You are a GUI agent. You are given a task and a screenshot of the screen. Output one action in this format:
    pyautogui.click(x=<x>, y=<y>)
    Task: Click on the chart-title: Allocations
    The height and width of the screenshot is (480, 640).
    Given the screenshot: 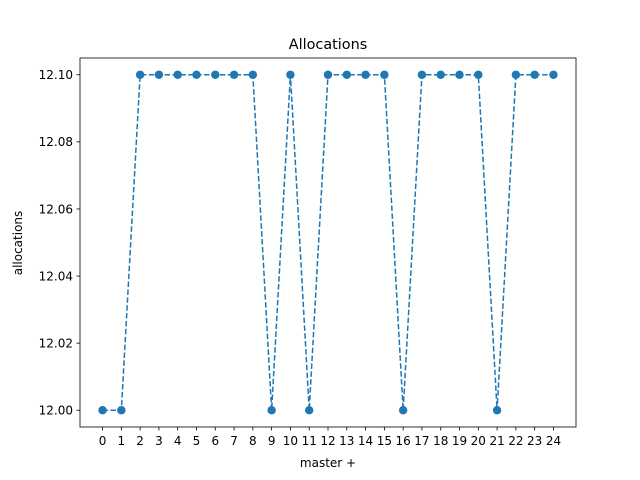 What is the action you would take?
    pyautogui.click(x=328, y=45)
    